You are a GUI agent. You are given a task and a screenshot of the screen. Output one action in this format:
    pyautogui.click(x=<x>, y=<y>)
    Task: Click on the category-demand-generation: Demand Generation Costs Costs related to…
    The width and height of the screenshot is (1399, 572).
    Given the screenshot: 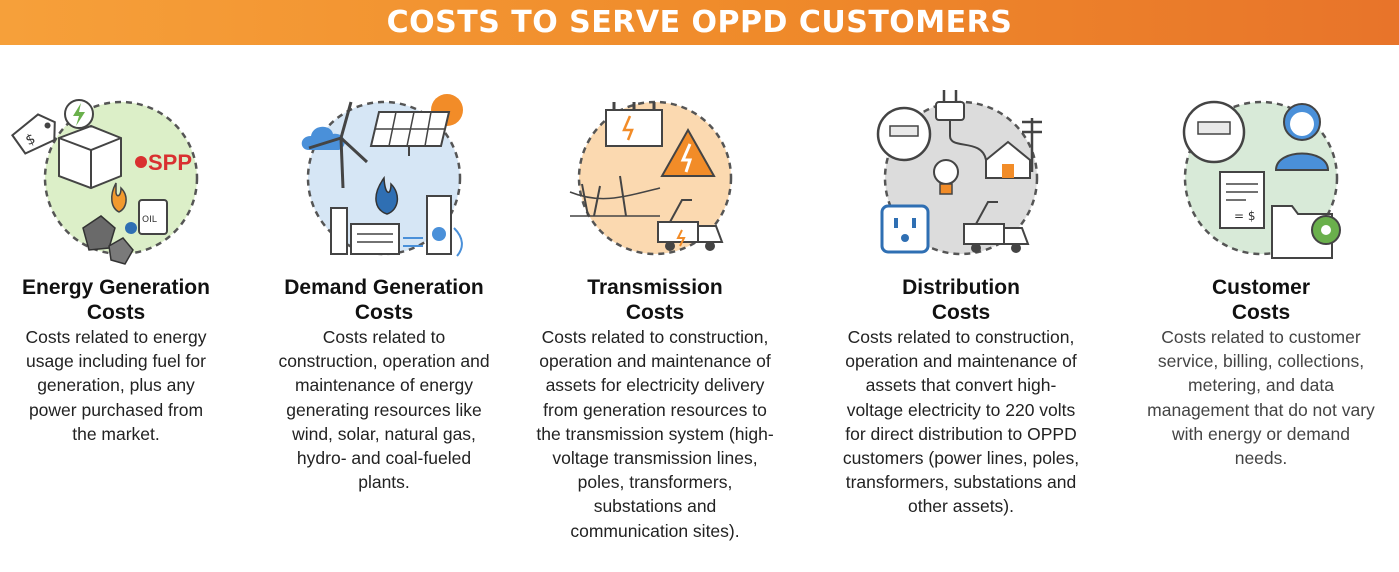 What is the action you would take?
    pyautogui.click(x=384, y=291)
    